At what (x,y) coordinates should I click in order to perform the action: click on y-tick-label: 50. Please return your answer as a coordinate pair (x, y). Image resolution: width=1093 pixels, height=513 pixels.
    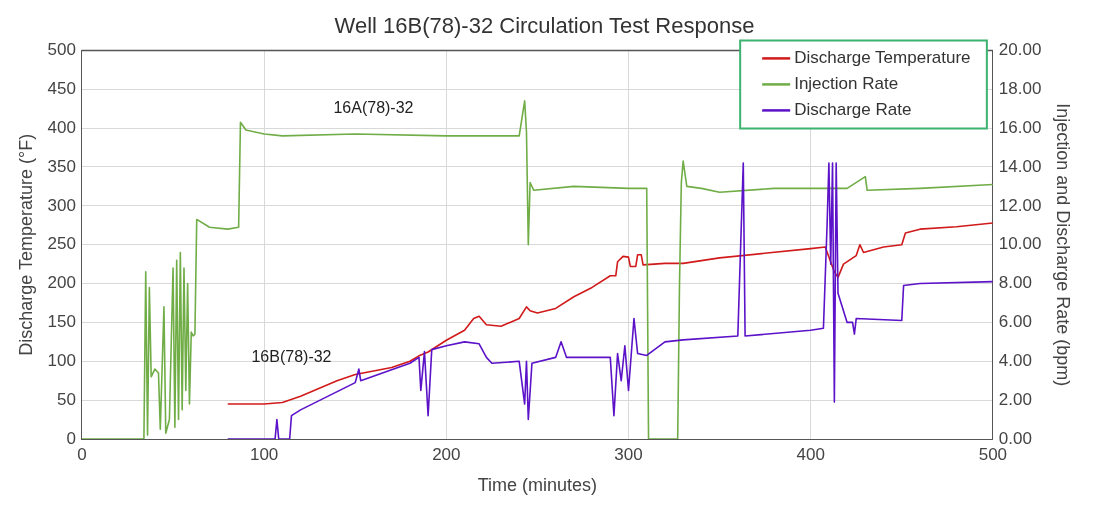
    Looking at the image, I should click on (66, 399).